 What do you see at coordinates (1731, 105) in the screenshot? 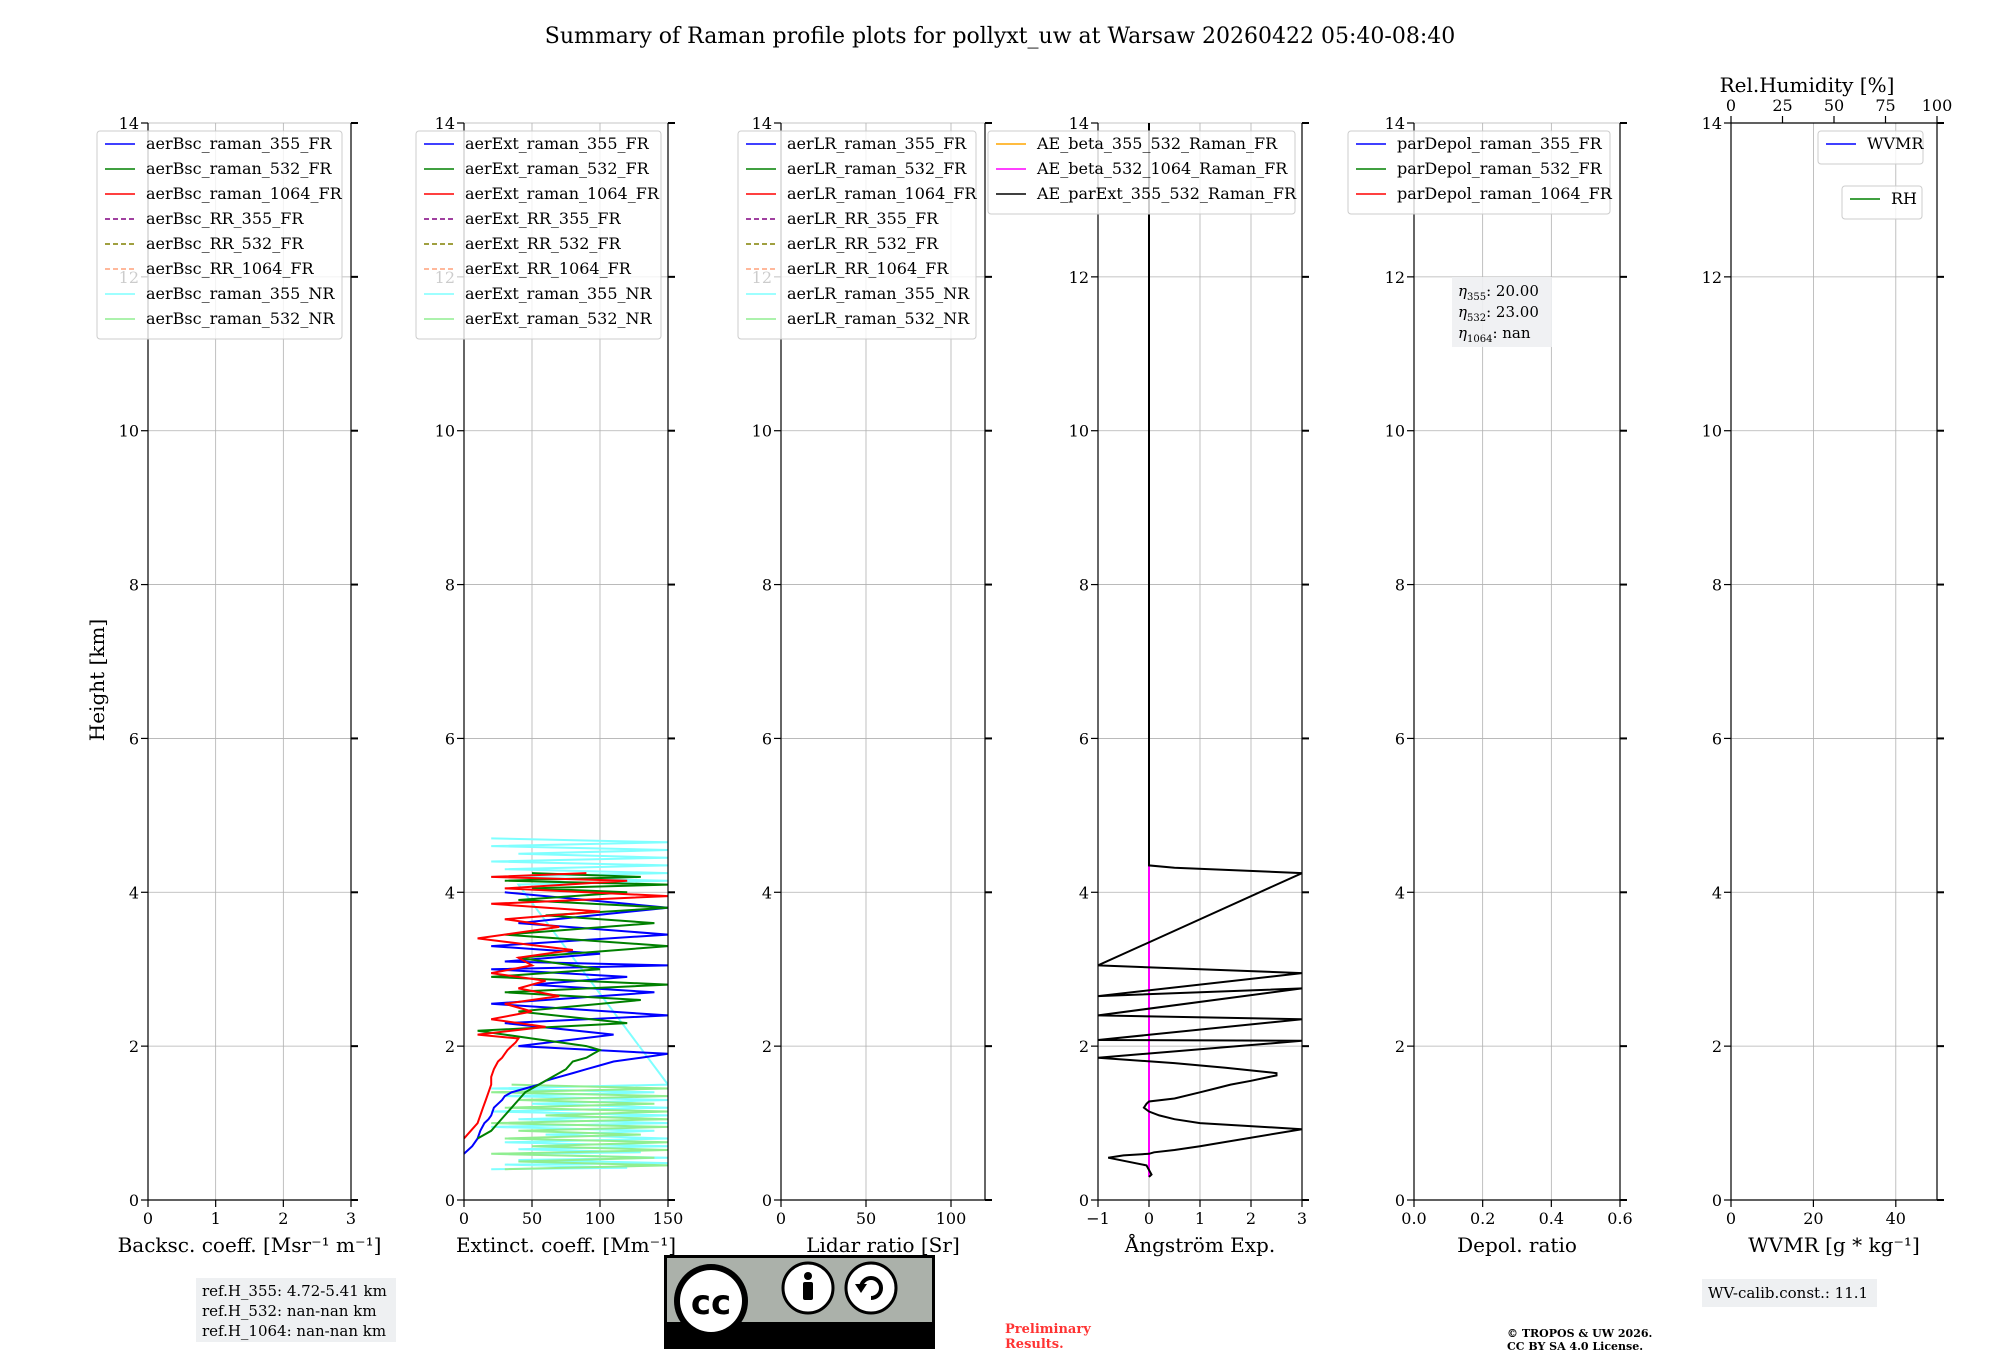
I see `top-tick-label: 0` at bounding box center [1731, 105].